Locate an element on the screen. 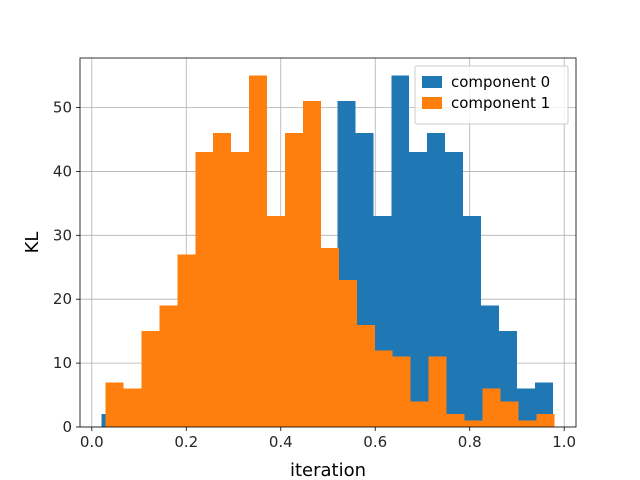 Image resolution: width=640 pixels, height=480 pixels. y-axis: 0 10 20 30 40 50 is located at coordinates (66, 267).